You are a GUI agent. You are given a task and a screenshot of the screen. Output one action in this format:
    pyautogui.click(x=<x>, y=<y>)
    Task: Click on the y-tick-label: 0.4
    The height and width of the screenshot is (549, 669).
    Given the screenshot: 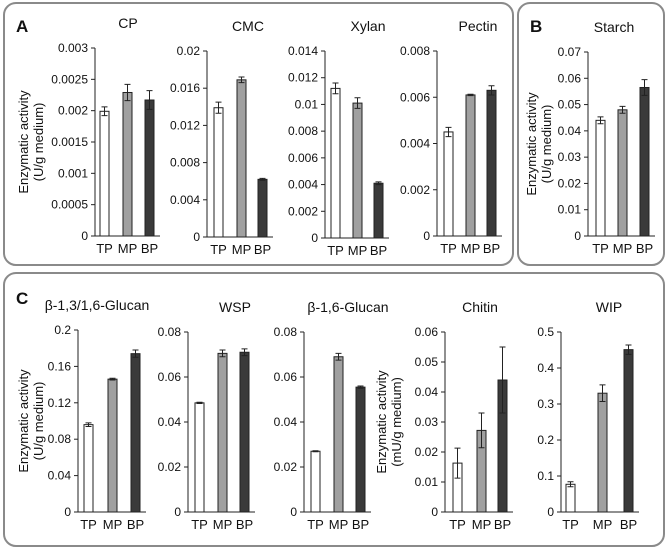 What is the action you would take?
    pyautogui.click(x=545, y=368)
    